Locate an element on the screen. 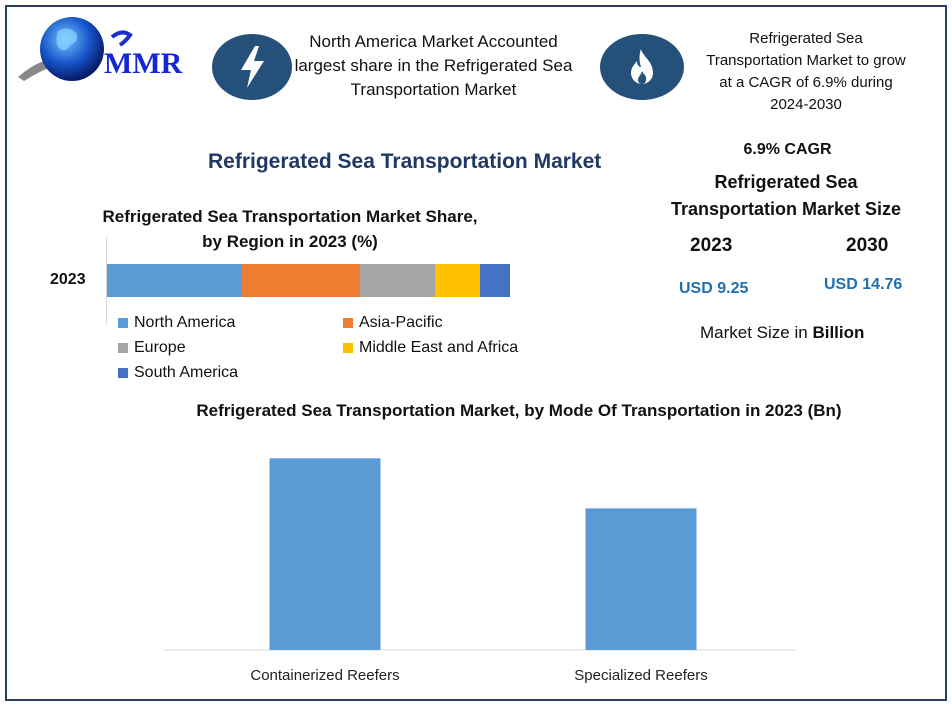  page-title: Refrigerated Sea Transportation Market is located at coordinates (405, 161).